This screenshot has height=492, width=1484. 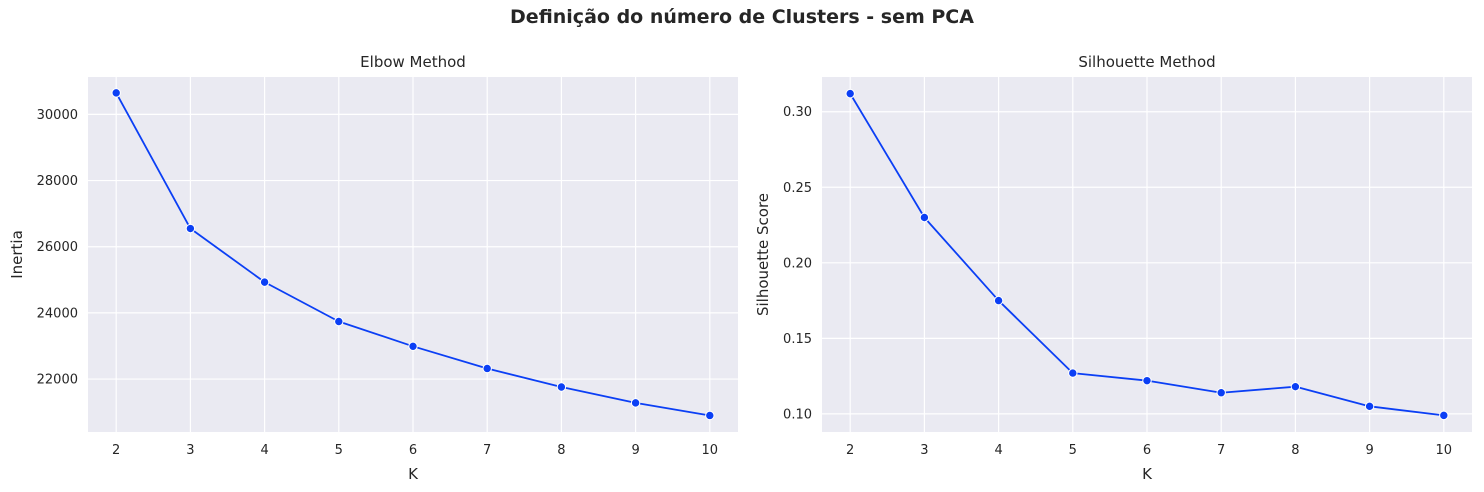 I want to click on y-tick-label: 24000, so click(x=57, y=313).